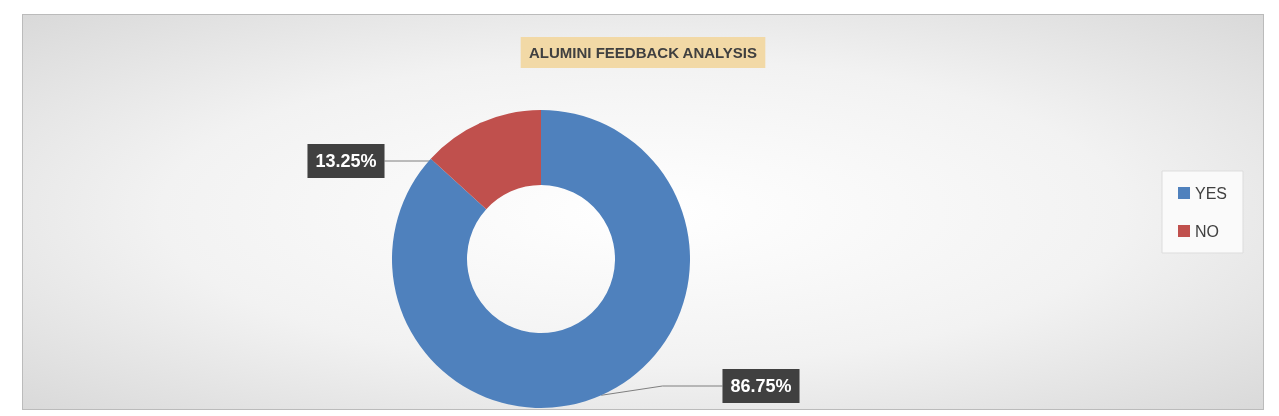  What do you see at coordinates (346, 161) in the screenshot?
I see `data-label: 13.25%` at bounding box center [346, 161].